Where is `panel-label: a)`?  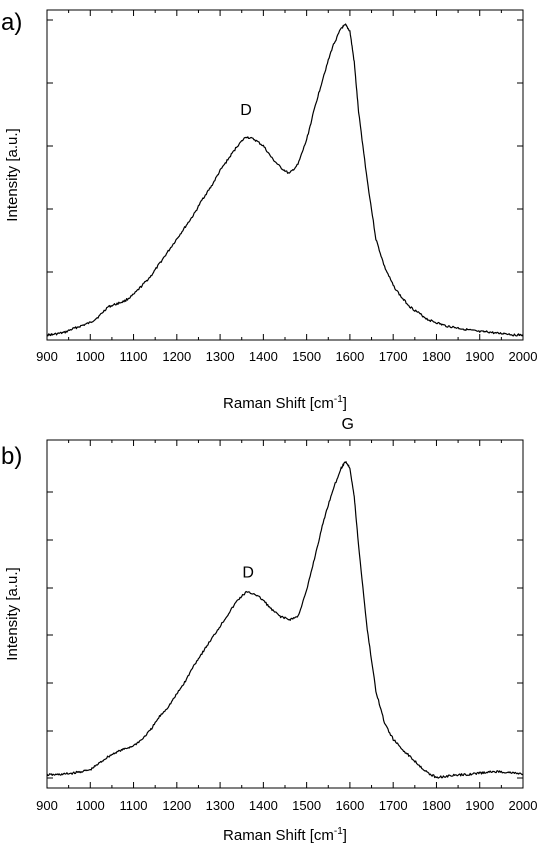 panel-label: a) is located at coordinates (11, 22).